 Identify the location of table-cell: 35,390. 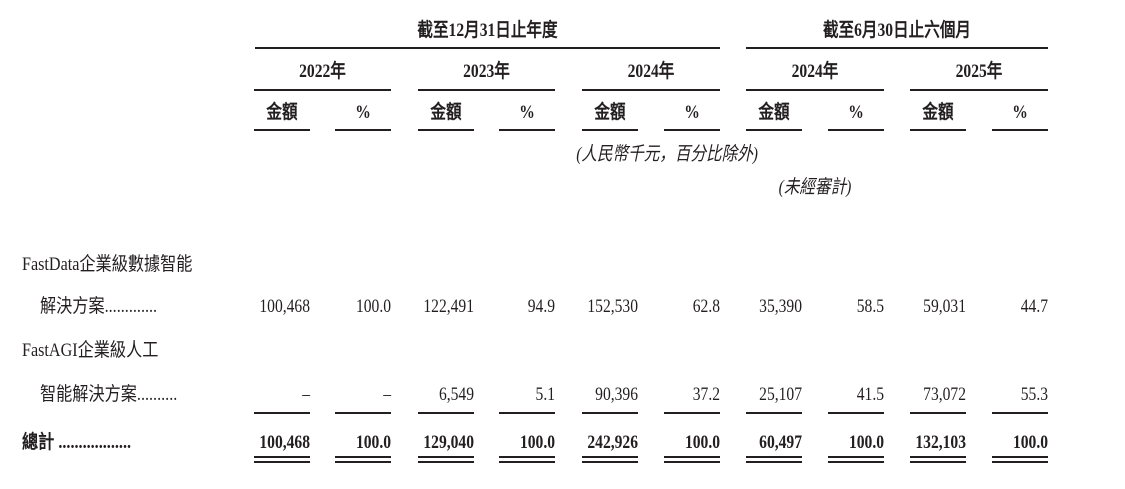
(780, 306).